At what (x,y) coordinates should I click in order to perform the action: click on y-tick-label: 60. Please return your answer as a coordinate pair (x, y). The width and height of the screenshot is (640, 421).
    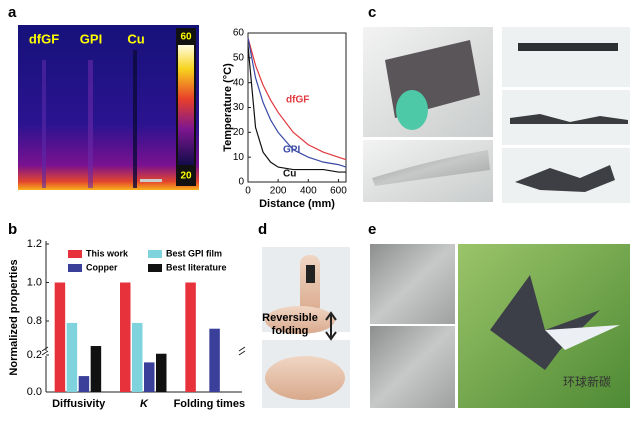
    Looking at the image, I should click on (239, 33).